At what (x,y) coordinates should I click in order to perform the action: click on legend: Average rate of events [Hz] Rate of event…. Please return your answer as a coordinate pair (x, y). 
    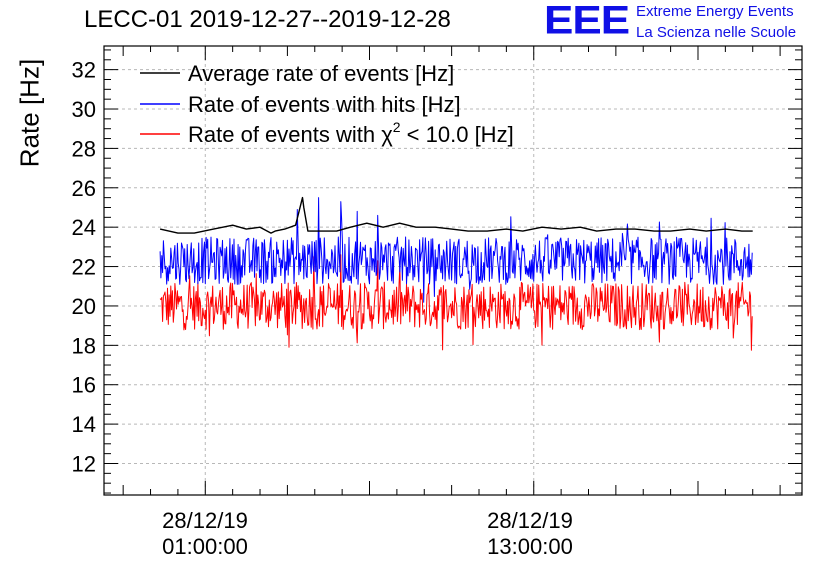
    Looking at the image, I should click on (327, 104).